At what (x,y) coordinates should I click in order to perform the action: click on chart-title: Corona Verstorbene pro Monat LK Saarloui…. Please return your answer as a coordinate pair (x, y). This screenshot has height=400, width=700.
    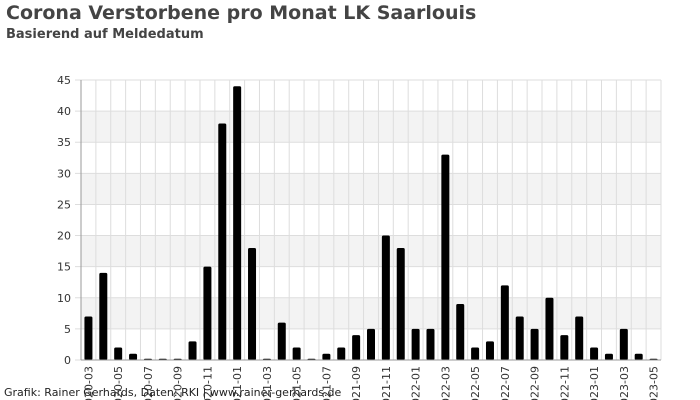
    Looking at the image, I should click on (241, 13).